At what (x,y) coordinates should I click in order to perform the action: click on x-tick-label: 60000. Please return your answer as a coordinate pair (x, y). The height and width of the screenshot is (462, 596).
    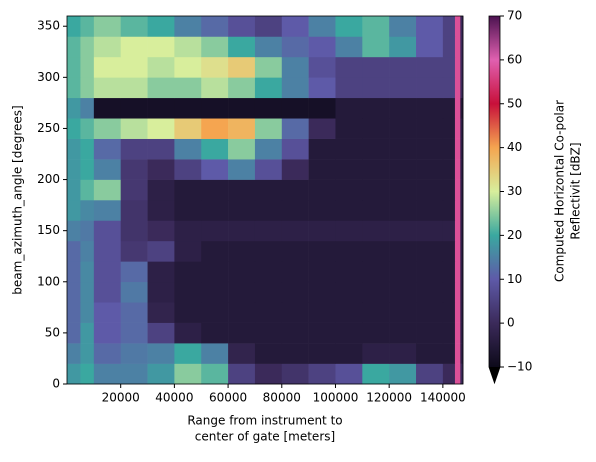
    Looking at the image, I should click on (228, 398).